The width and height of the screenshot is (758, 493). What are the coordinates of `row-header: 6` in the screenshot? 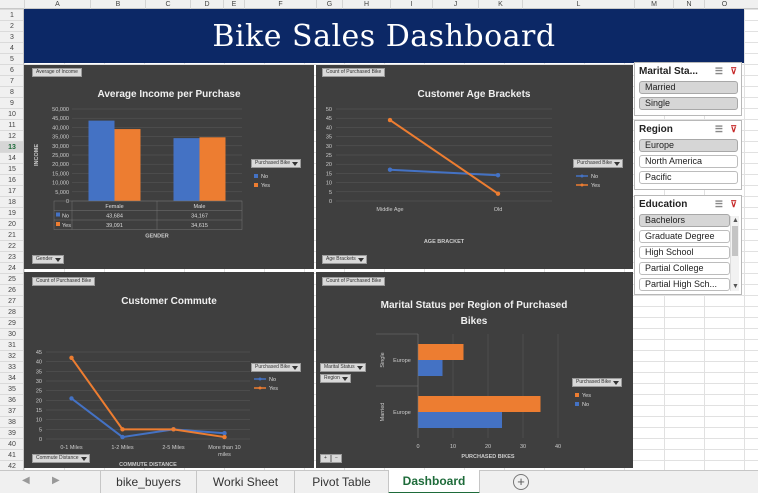 It's located at (11, 69).